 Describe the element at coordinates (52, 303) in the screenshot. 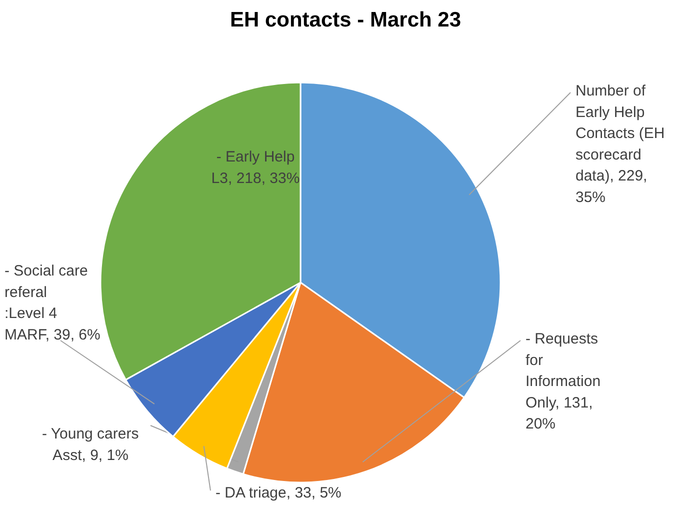

I see `slice-label: - Social care referal :Level 4 MARF, 39, 6%` at that location.